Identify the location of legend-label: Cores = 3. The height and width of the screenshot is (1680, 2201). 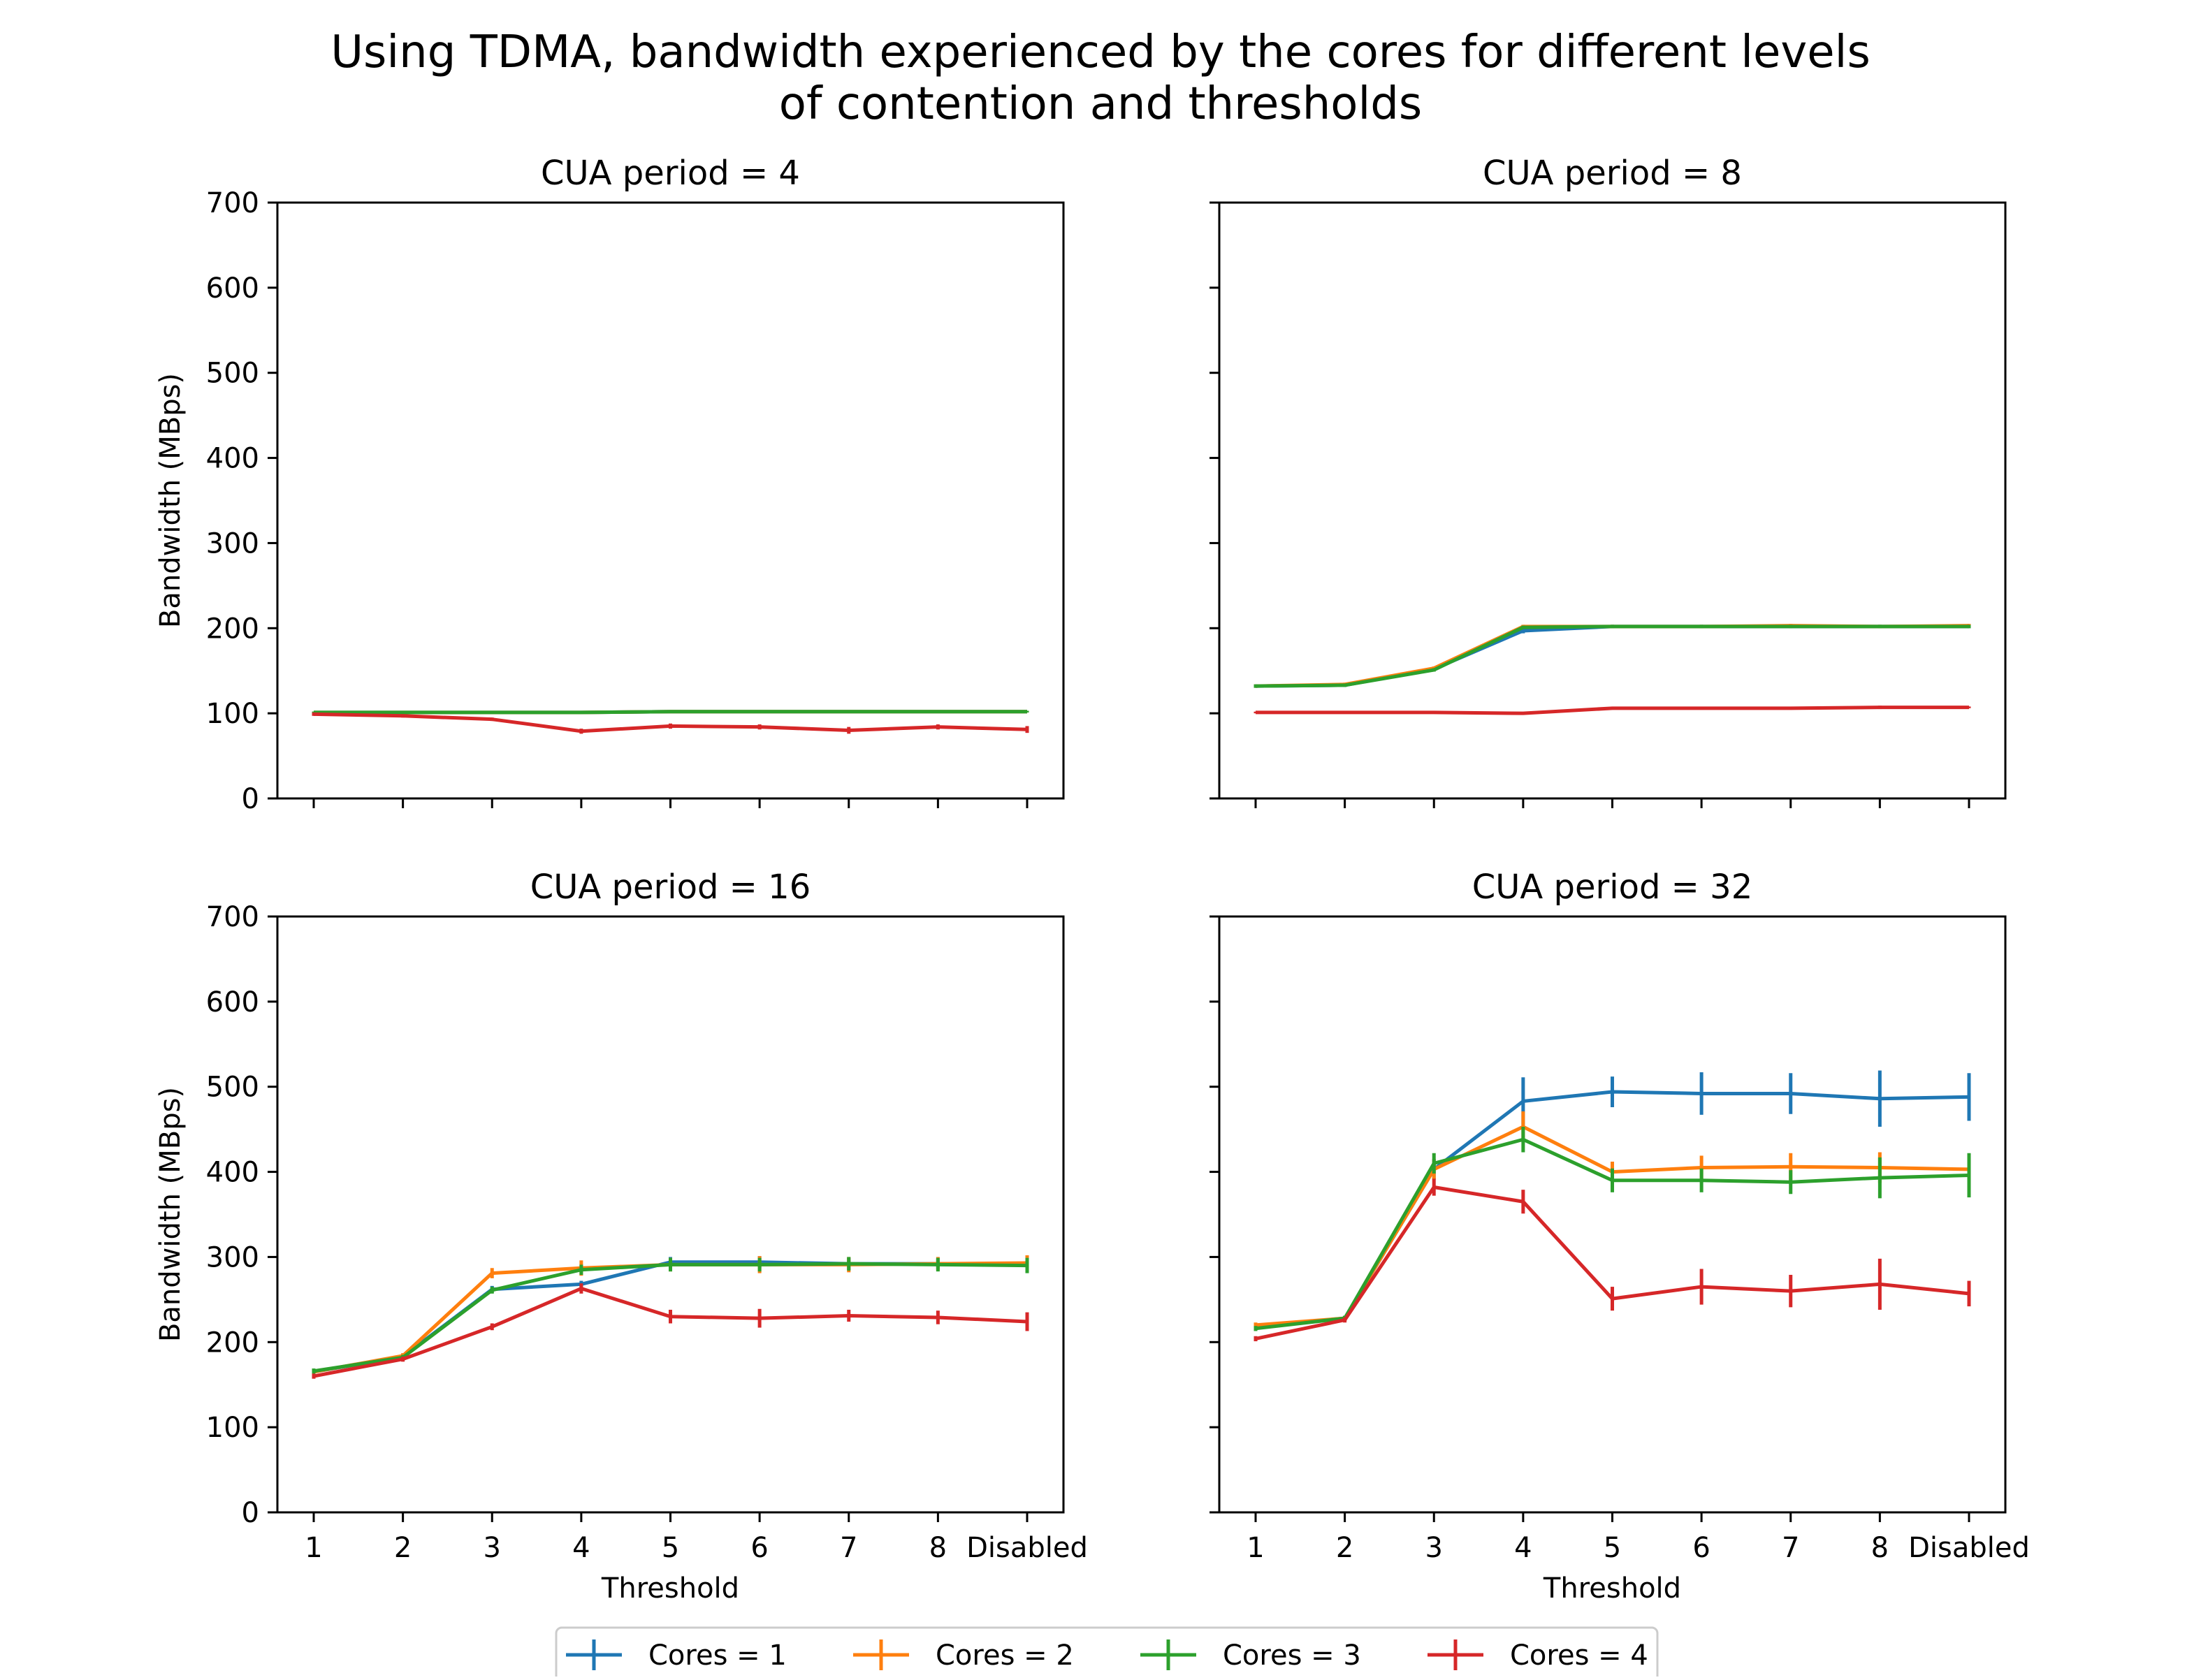
(1292, 1656).